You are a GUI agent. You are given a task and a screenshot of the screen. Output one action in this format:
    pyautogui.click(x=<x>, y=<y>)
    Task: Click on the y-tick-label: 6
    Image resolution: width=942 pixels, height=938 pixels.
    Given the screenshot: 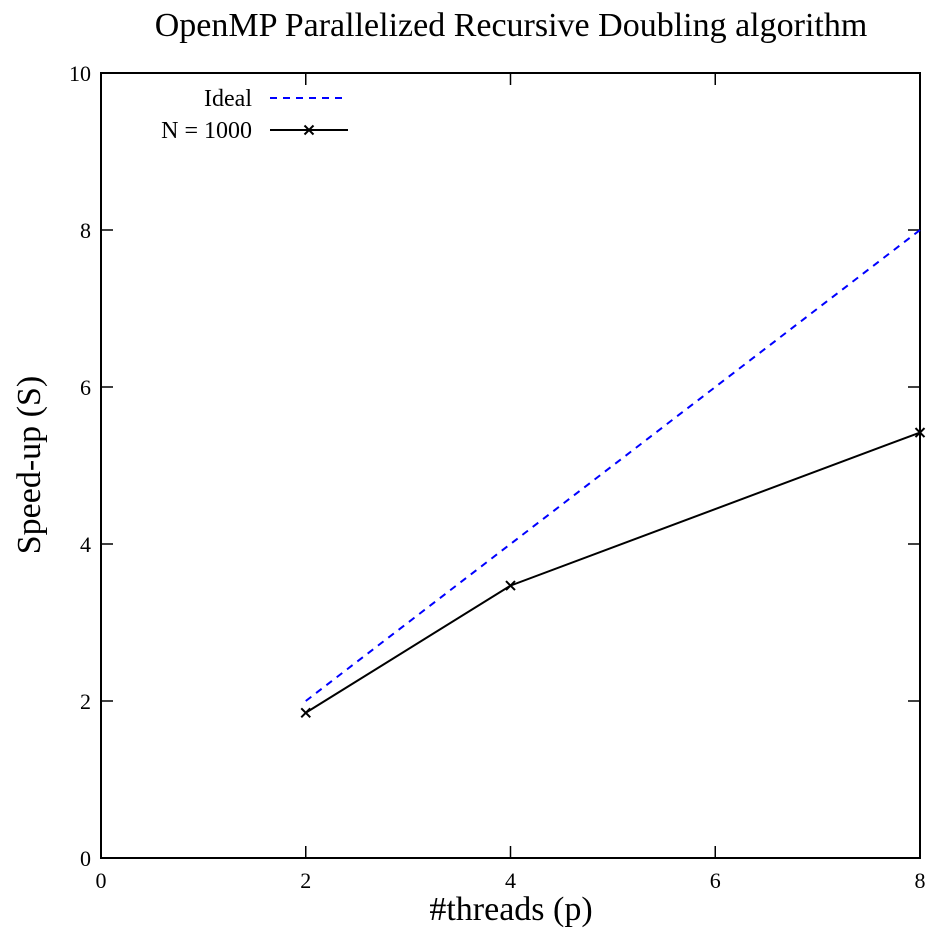 What is the action you would take?
    pyautogui.click(x=85, y=387)
    